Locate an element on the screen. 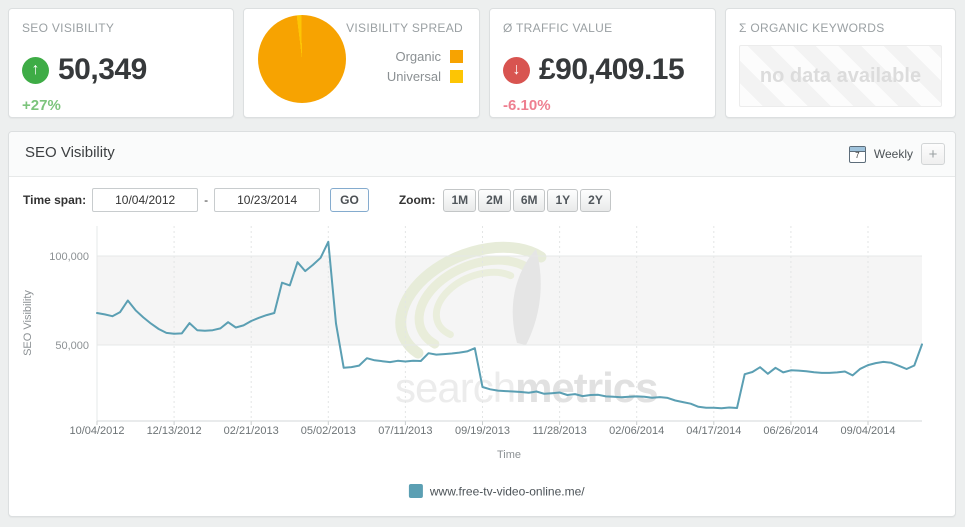  kpi-value: £90,409.15 is located at coordinates (612, 69).